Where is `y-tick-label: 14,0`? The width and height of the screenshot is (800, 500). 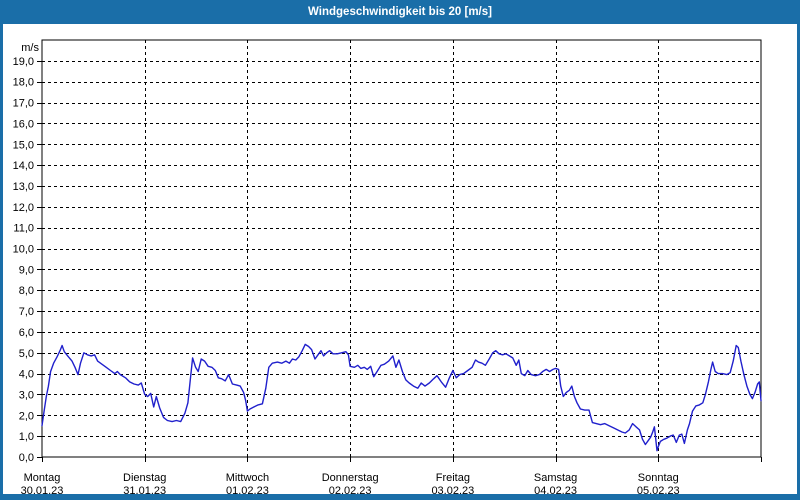
y-tick-label: 14,0 is located at coordinates (23, 166).